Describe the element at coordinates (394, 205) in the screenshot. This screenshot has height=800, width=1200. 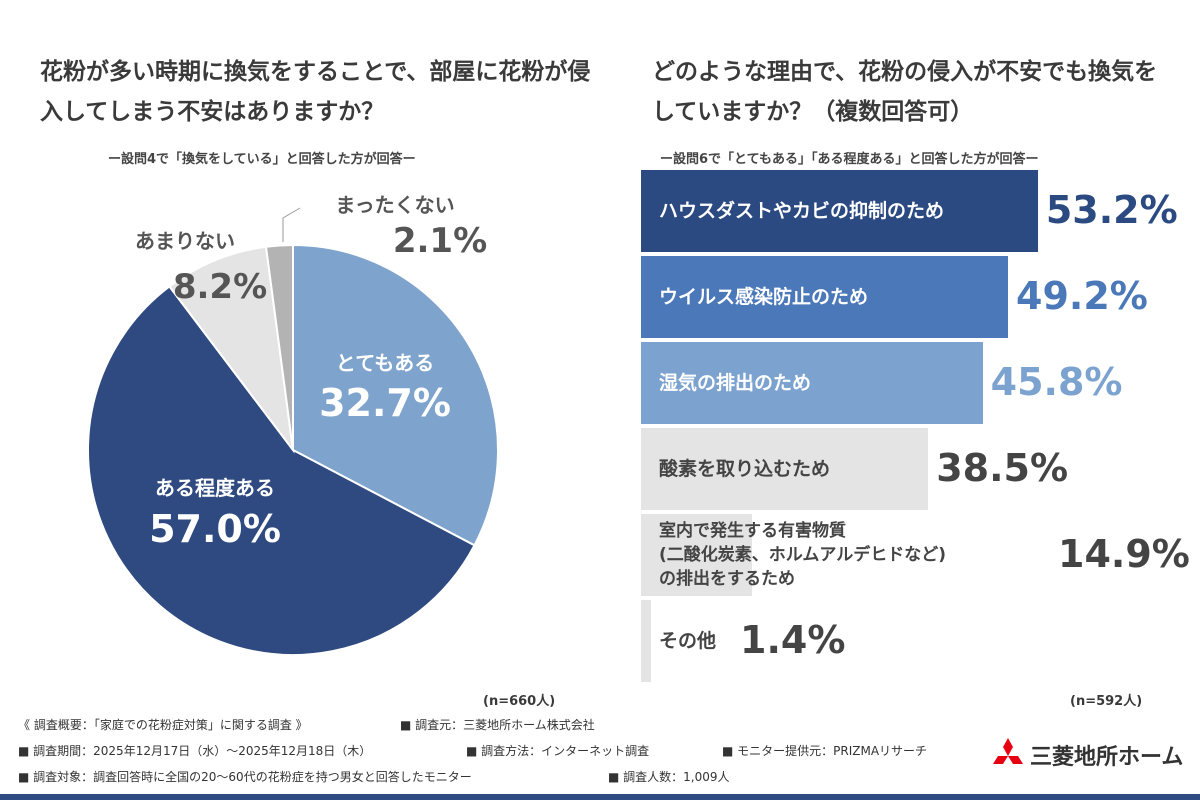
I see `slice-category-label: まったくない` at that location.